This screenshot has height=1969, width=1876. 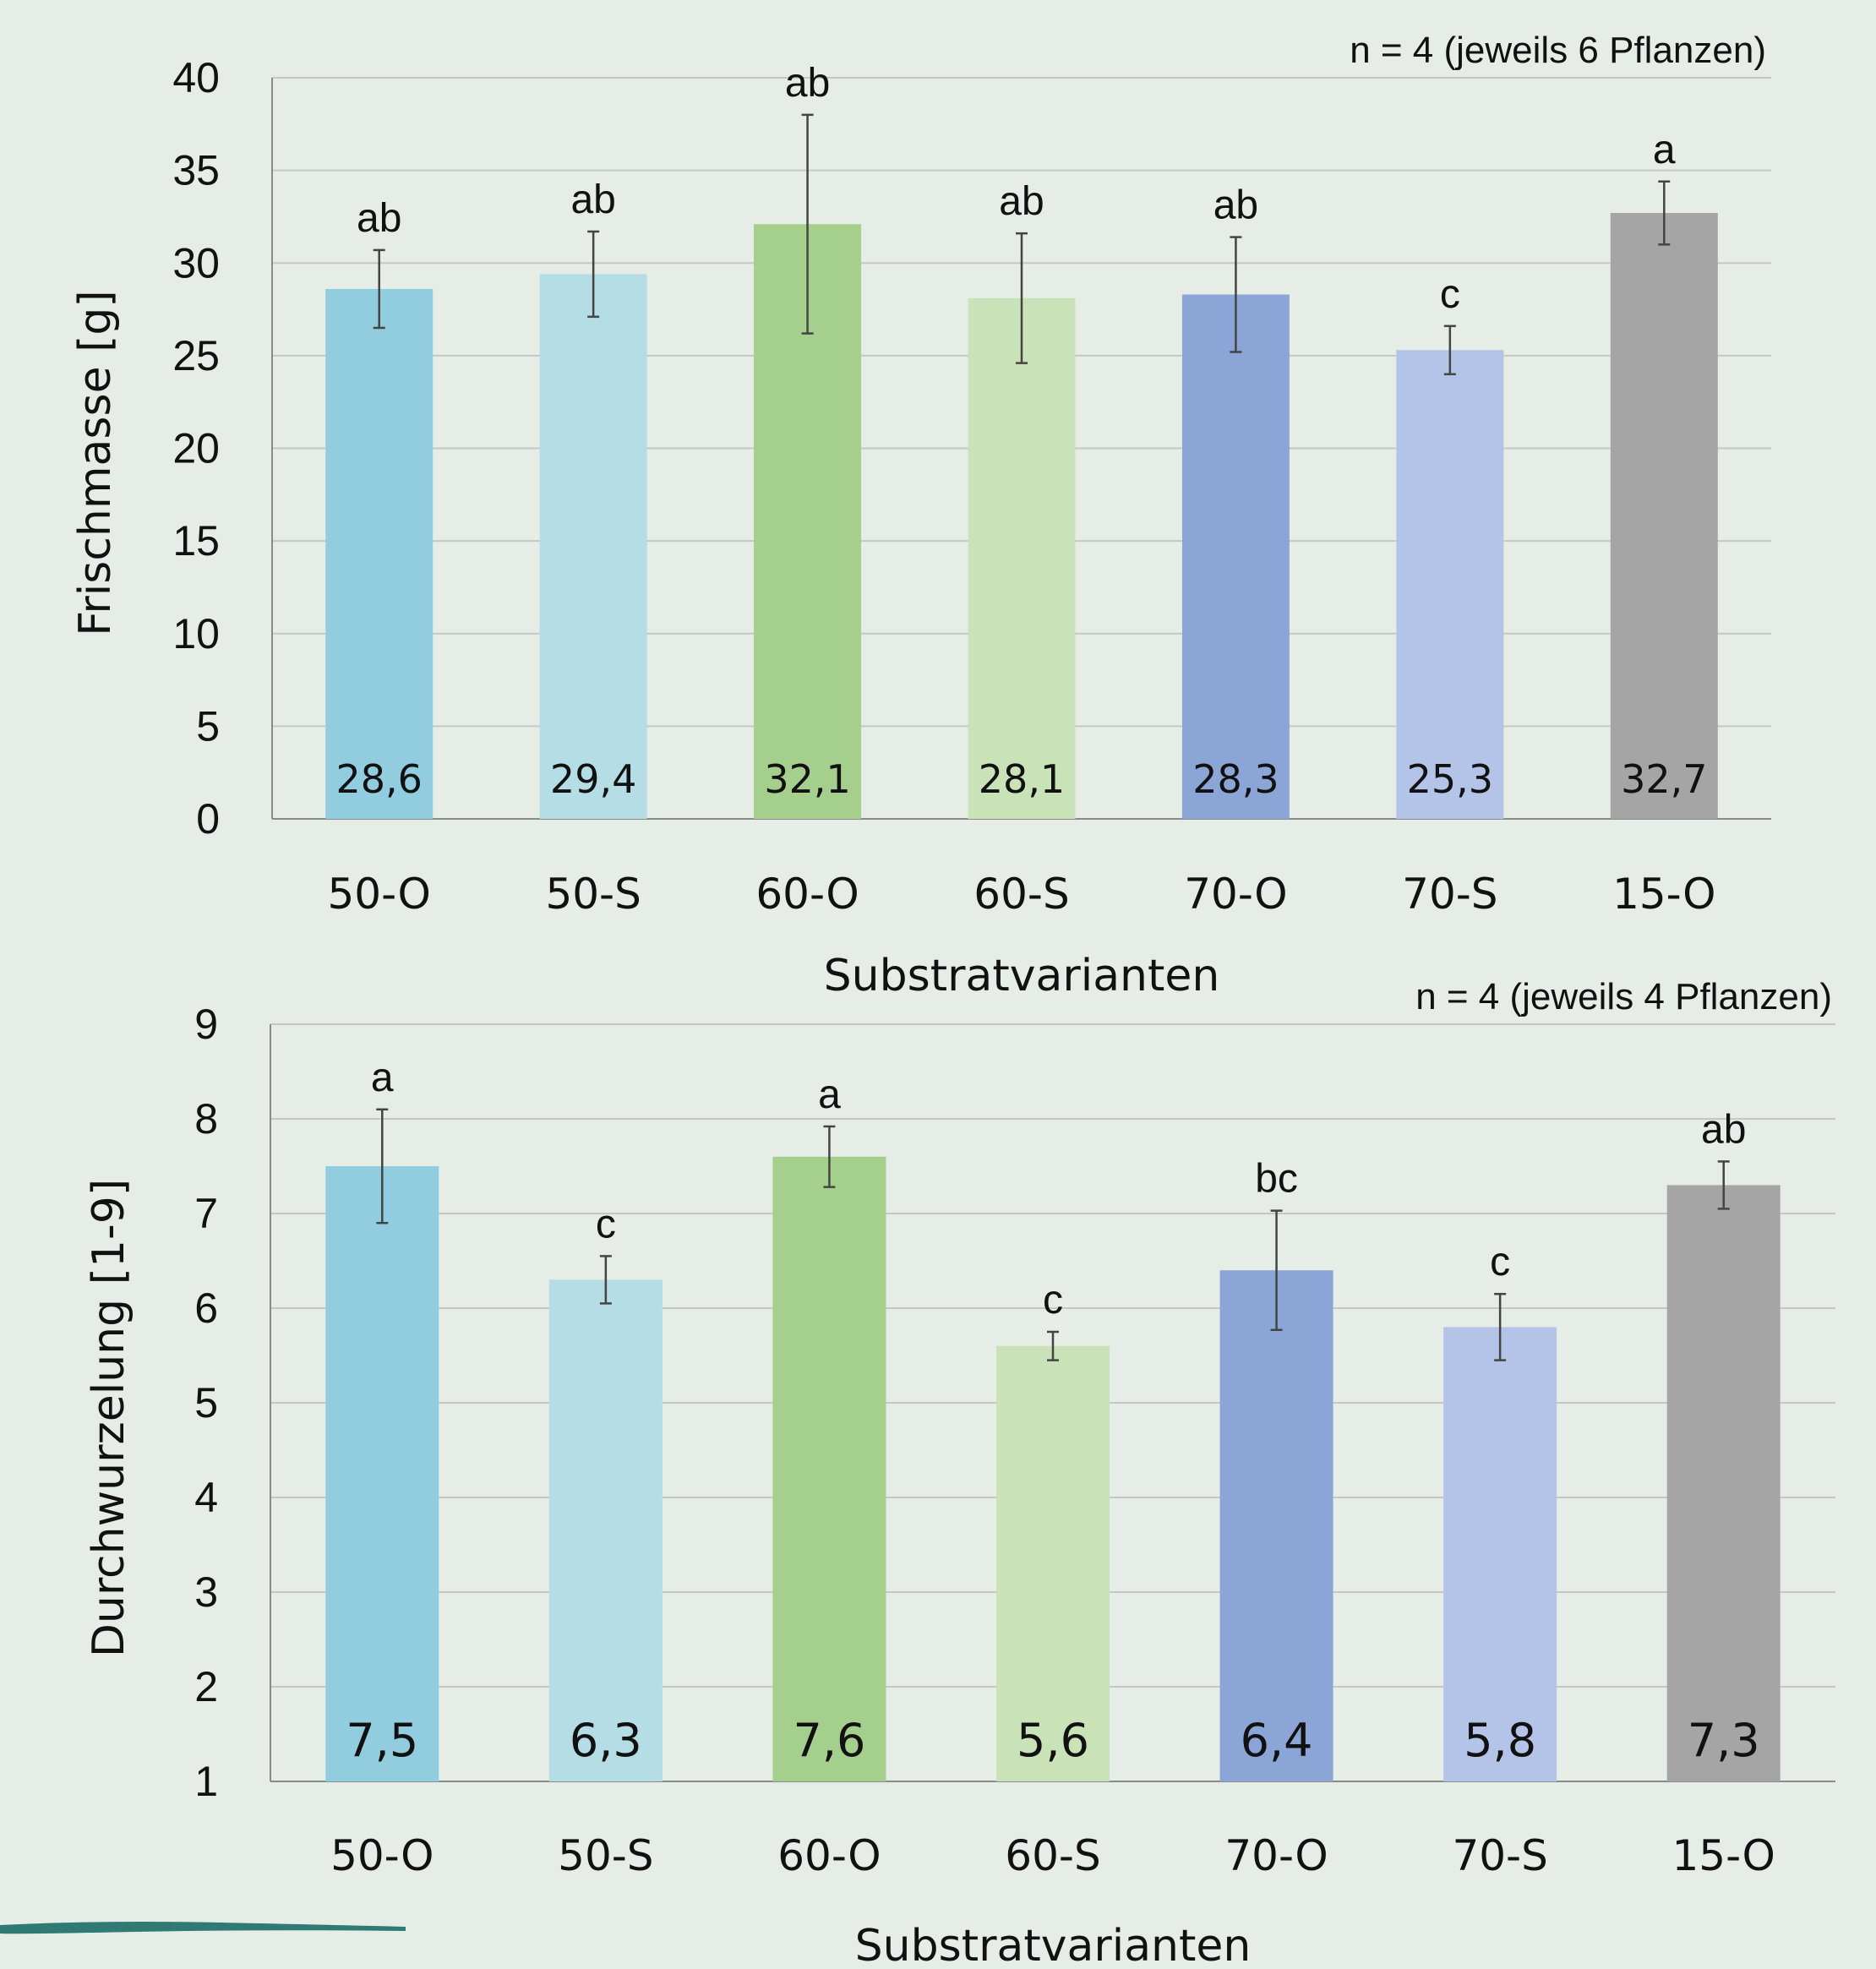 I want to click on bar-value-label: 28,3, so click(x=1235, y=779).